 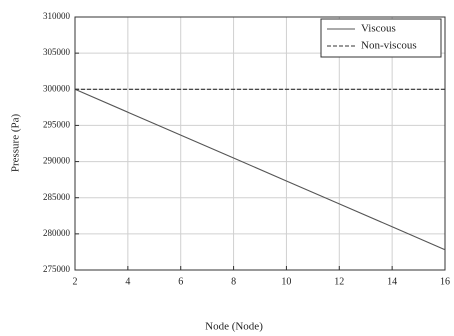 What do you see at coordinates (57, 16) in the screenshot?
I see `y-tick-label: 310000` at bounding box center [57, 16].